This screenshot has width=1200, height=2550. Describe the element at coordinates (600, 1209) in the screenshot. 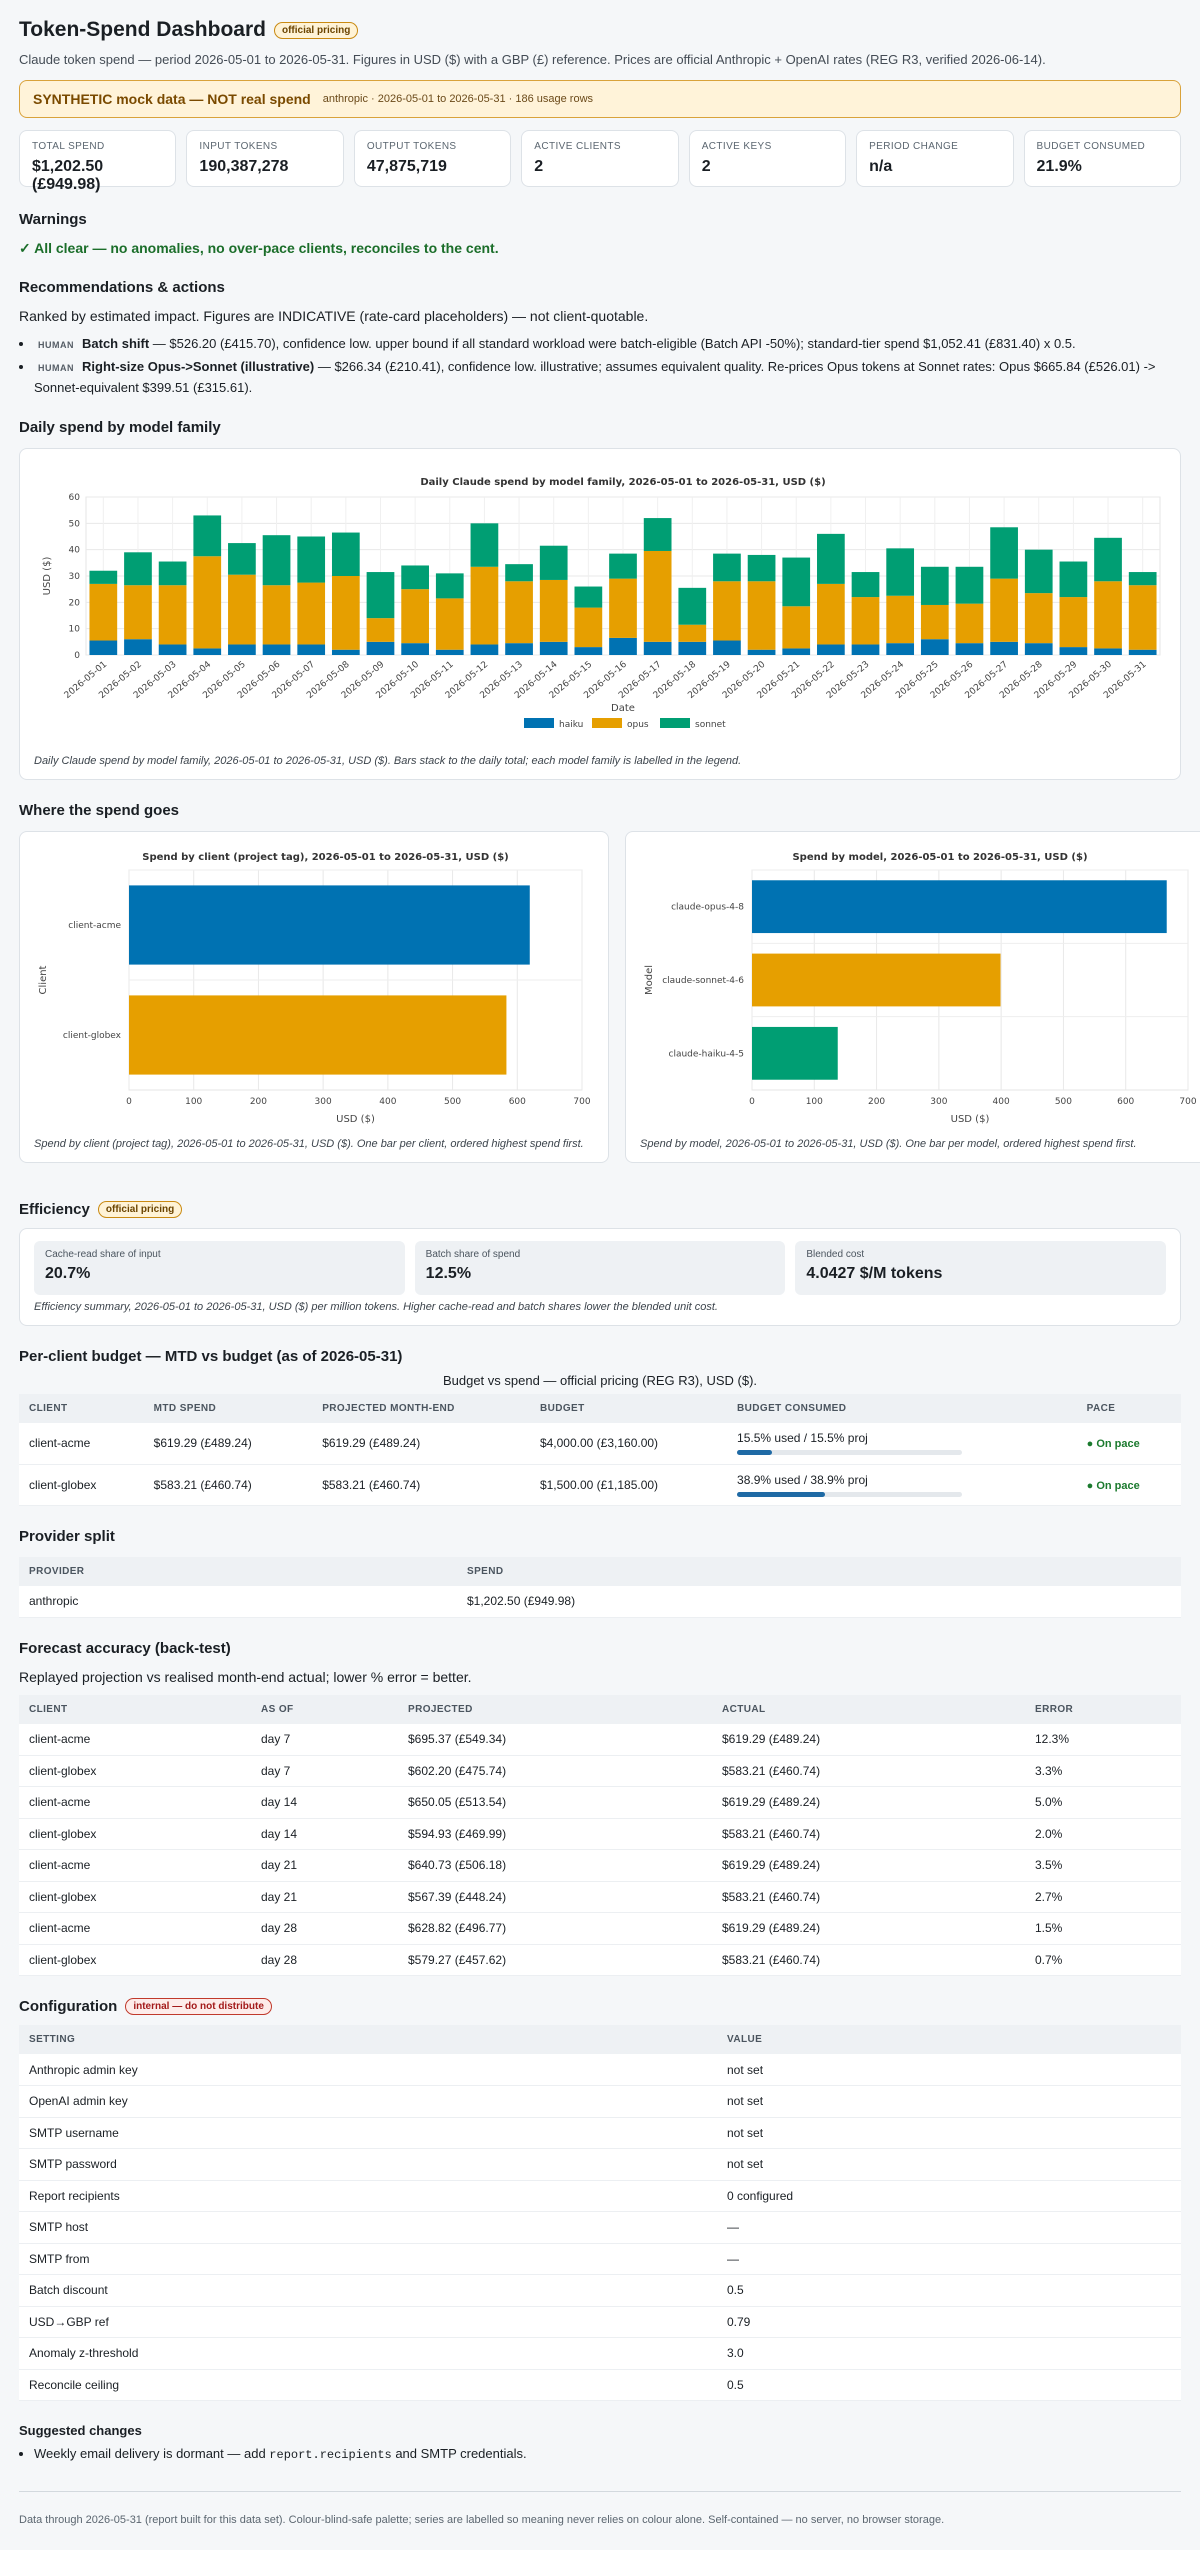

I see `efficiency-title-row: Efficiency official pricing` at that location.